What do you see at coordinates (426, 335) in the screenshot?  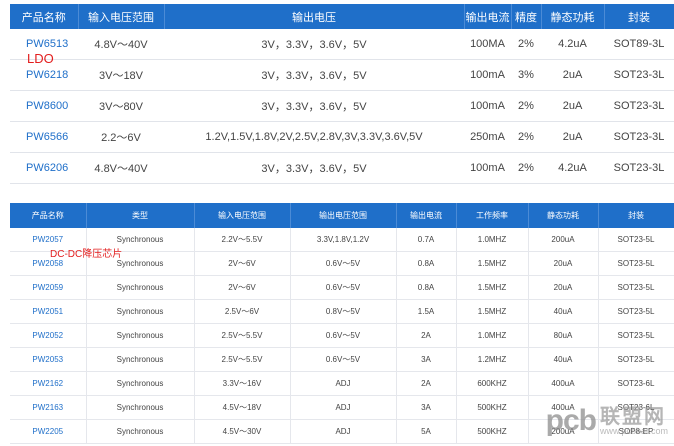 I see `dcdc-table-cell: 2A` at bounding box center [426, 335].